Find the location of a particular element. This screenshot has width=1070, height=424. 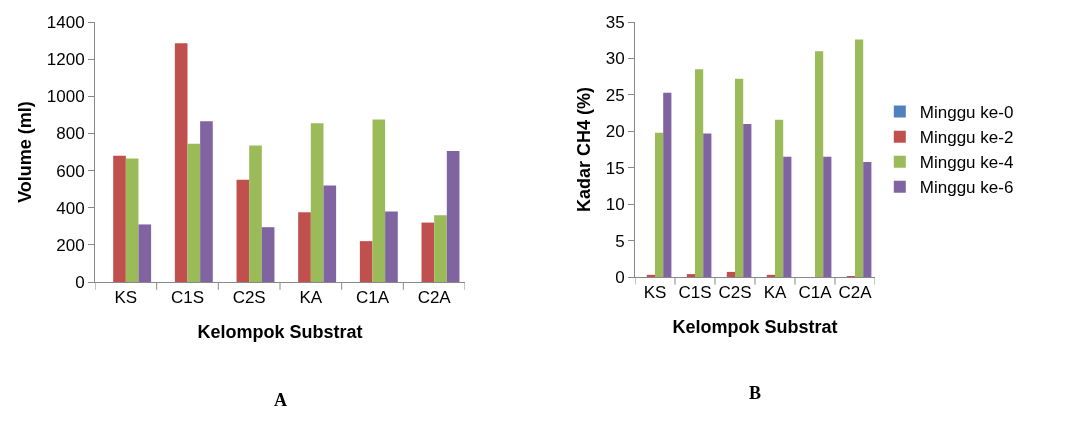

y-tick-label: 1400 is located at coordinates (65, 22).